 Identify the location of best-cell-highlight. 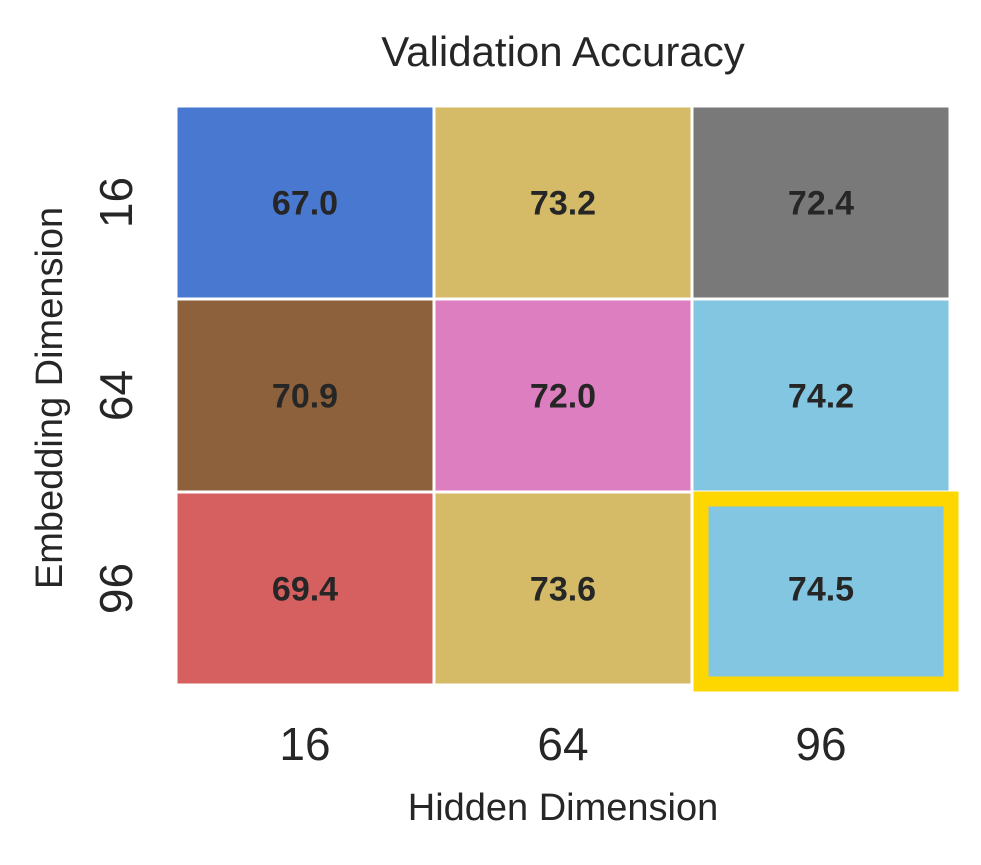
(826, 591).